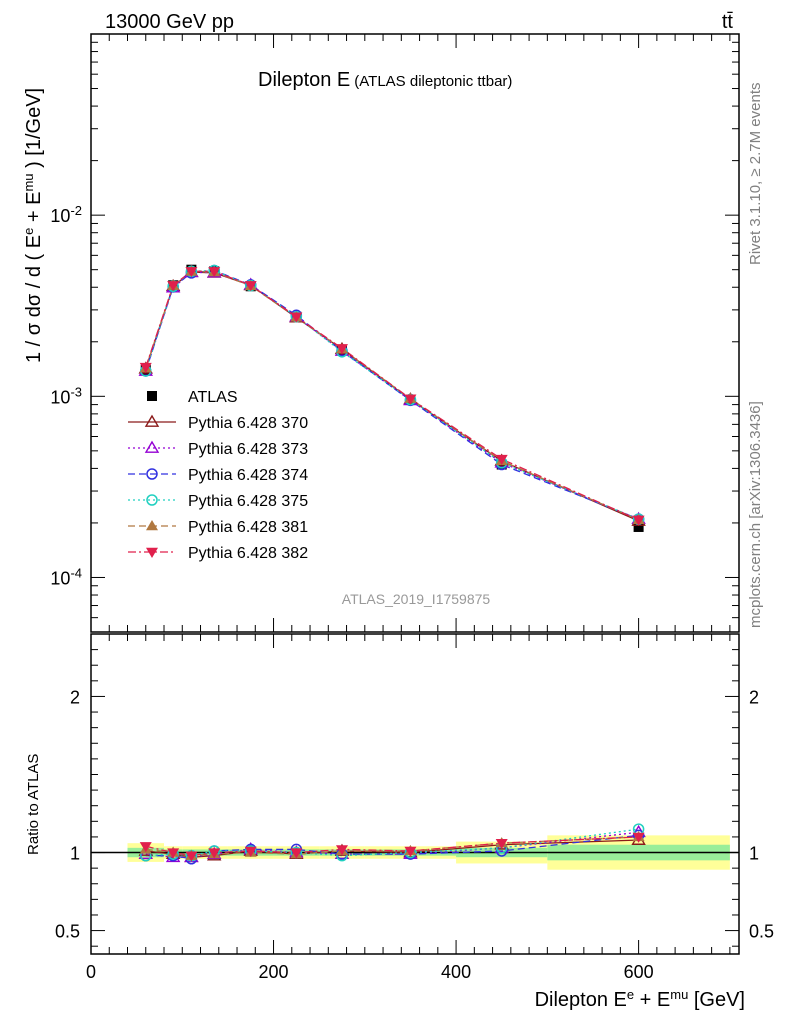  Describe the element at coordinates (67, 932) in the screenshot. I see `ratio-y-tick-label: 0.5` at that location.